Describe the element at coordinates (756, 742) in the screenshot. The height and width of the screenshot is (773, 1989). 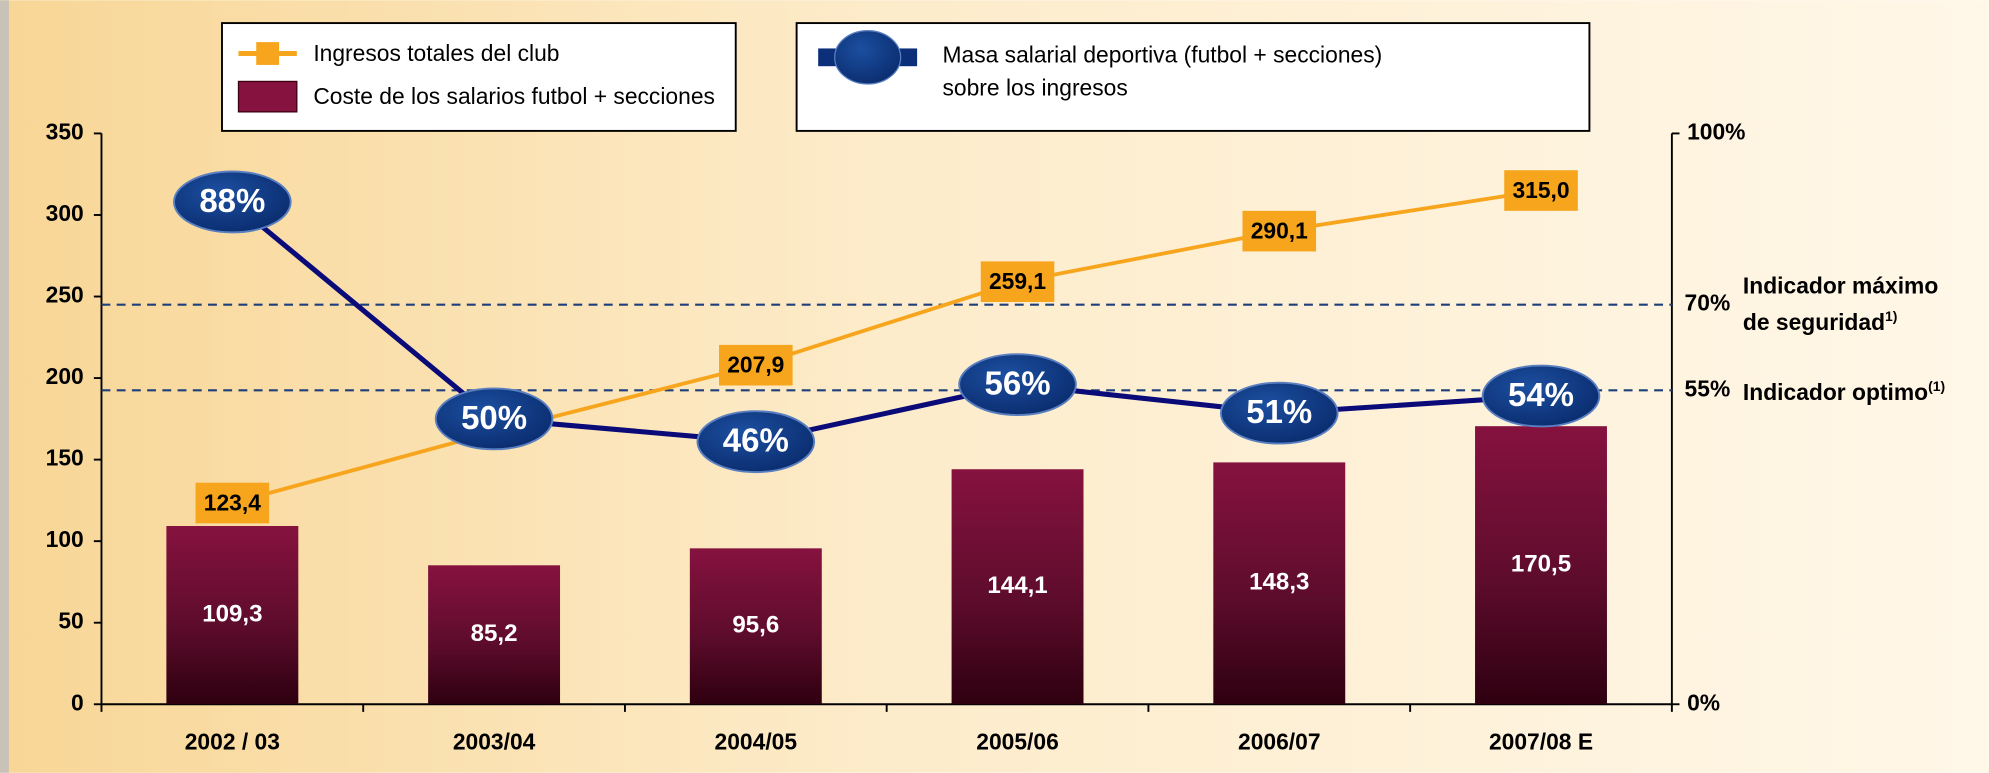
I see `x-tick-label: 2004/05` at that location.